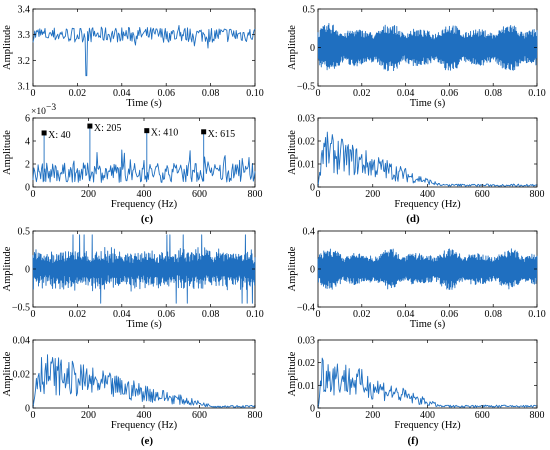 The width and height of the screenshot is (550, 450). I want to click on y-tick-label: 2, so click(27, 165).